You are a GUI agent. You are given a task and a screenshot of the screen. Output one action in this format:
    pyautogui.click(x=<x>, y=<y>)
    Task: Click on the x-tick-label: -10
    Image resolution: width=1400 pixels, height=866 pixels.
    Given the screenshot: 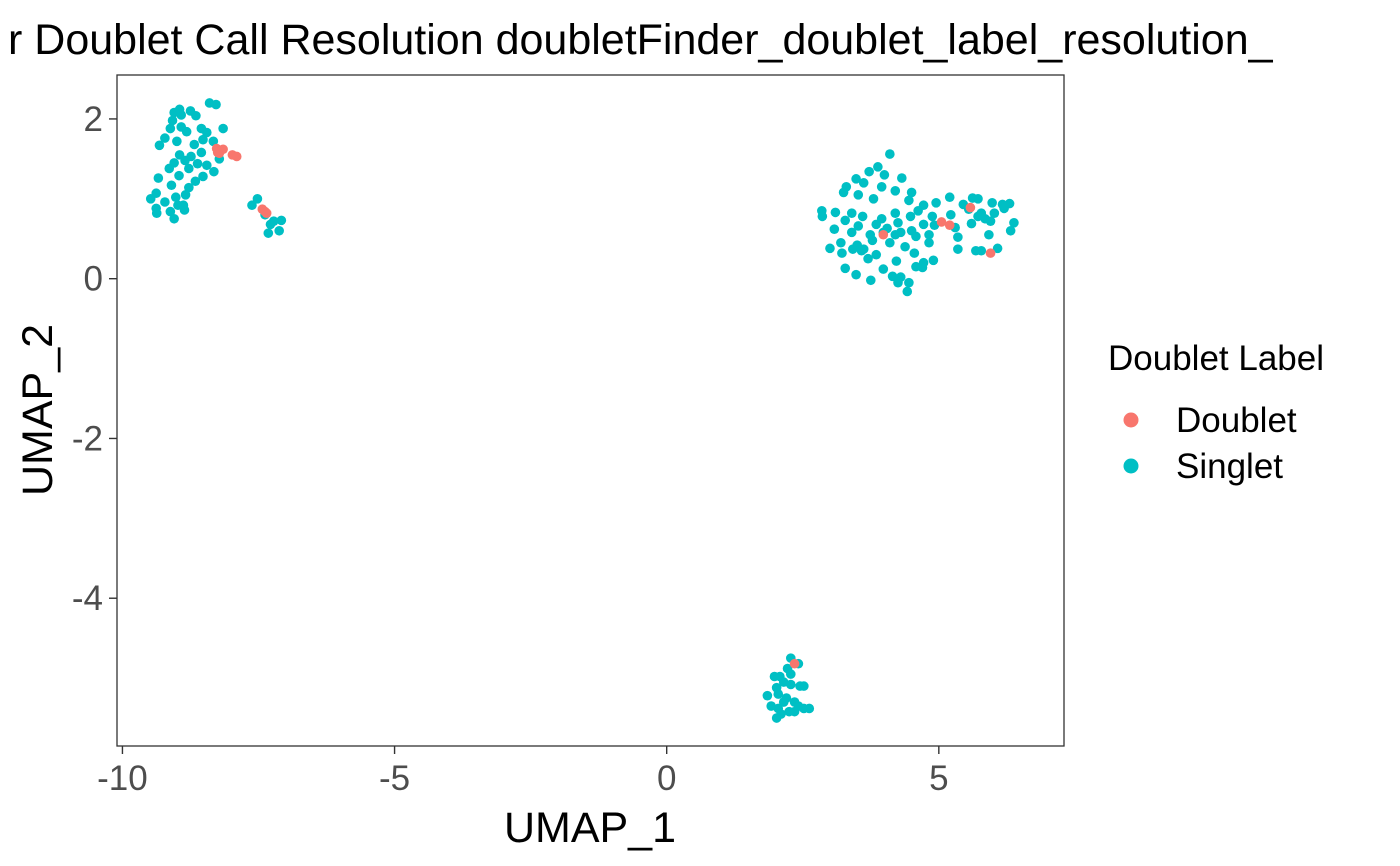 What is the action you would take?
    pyautogui.click(x=122, y=778)
    